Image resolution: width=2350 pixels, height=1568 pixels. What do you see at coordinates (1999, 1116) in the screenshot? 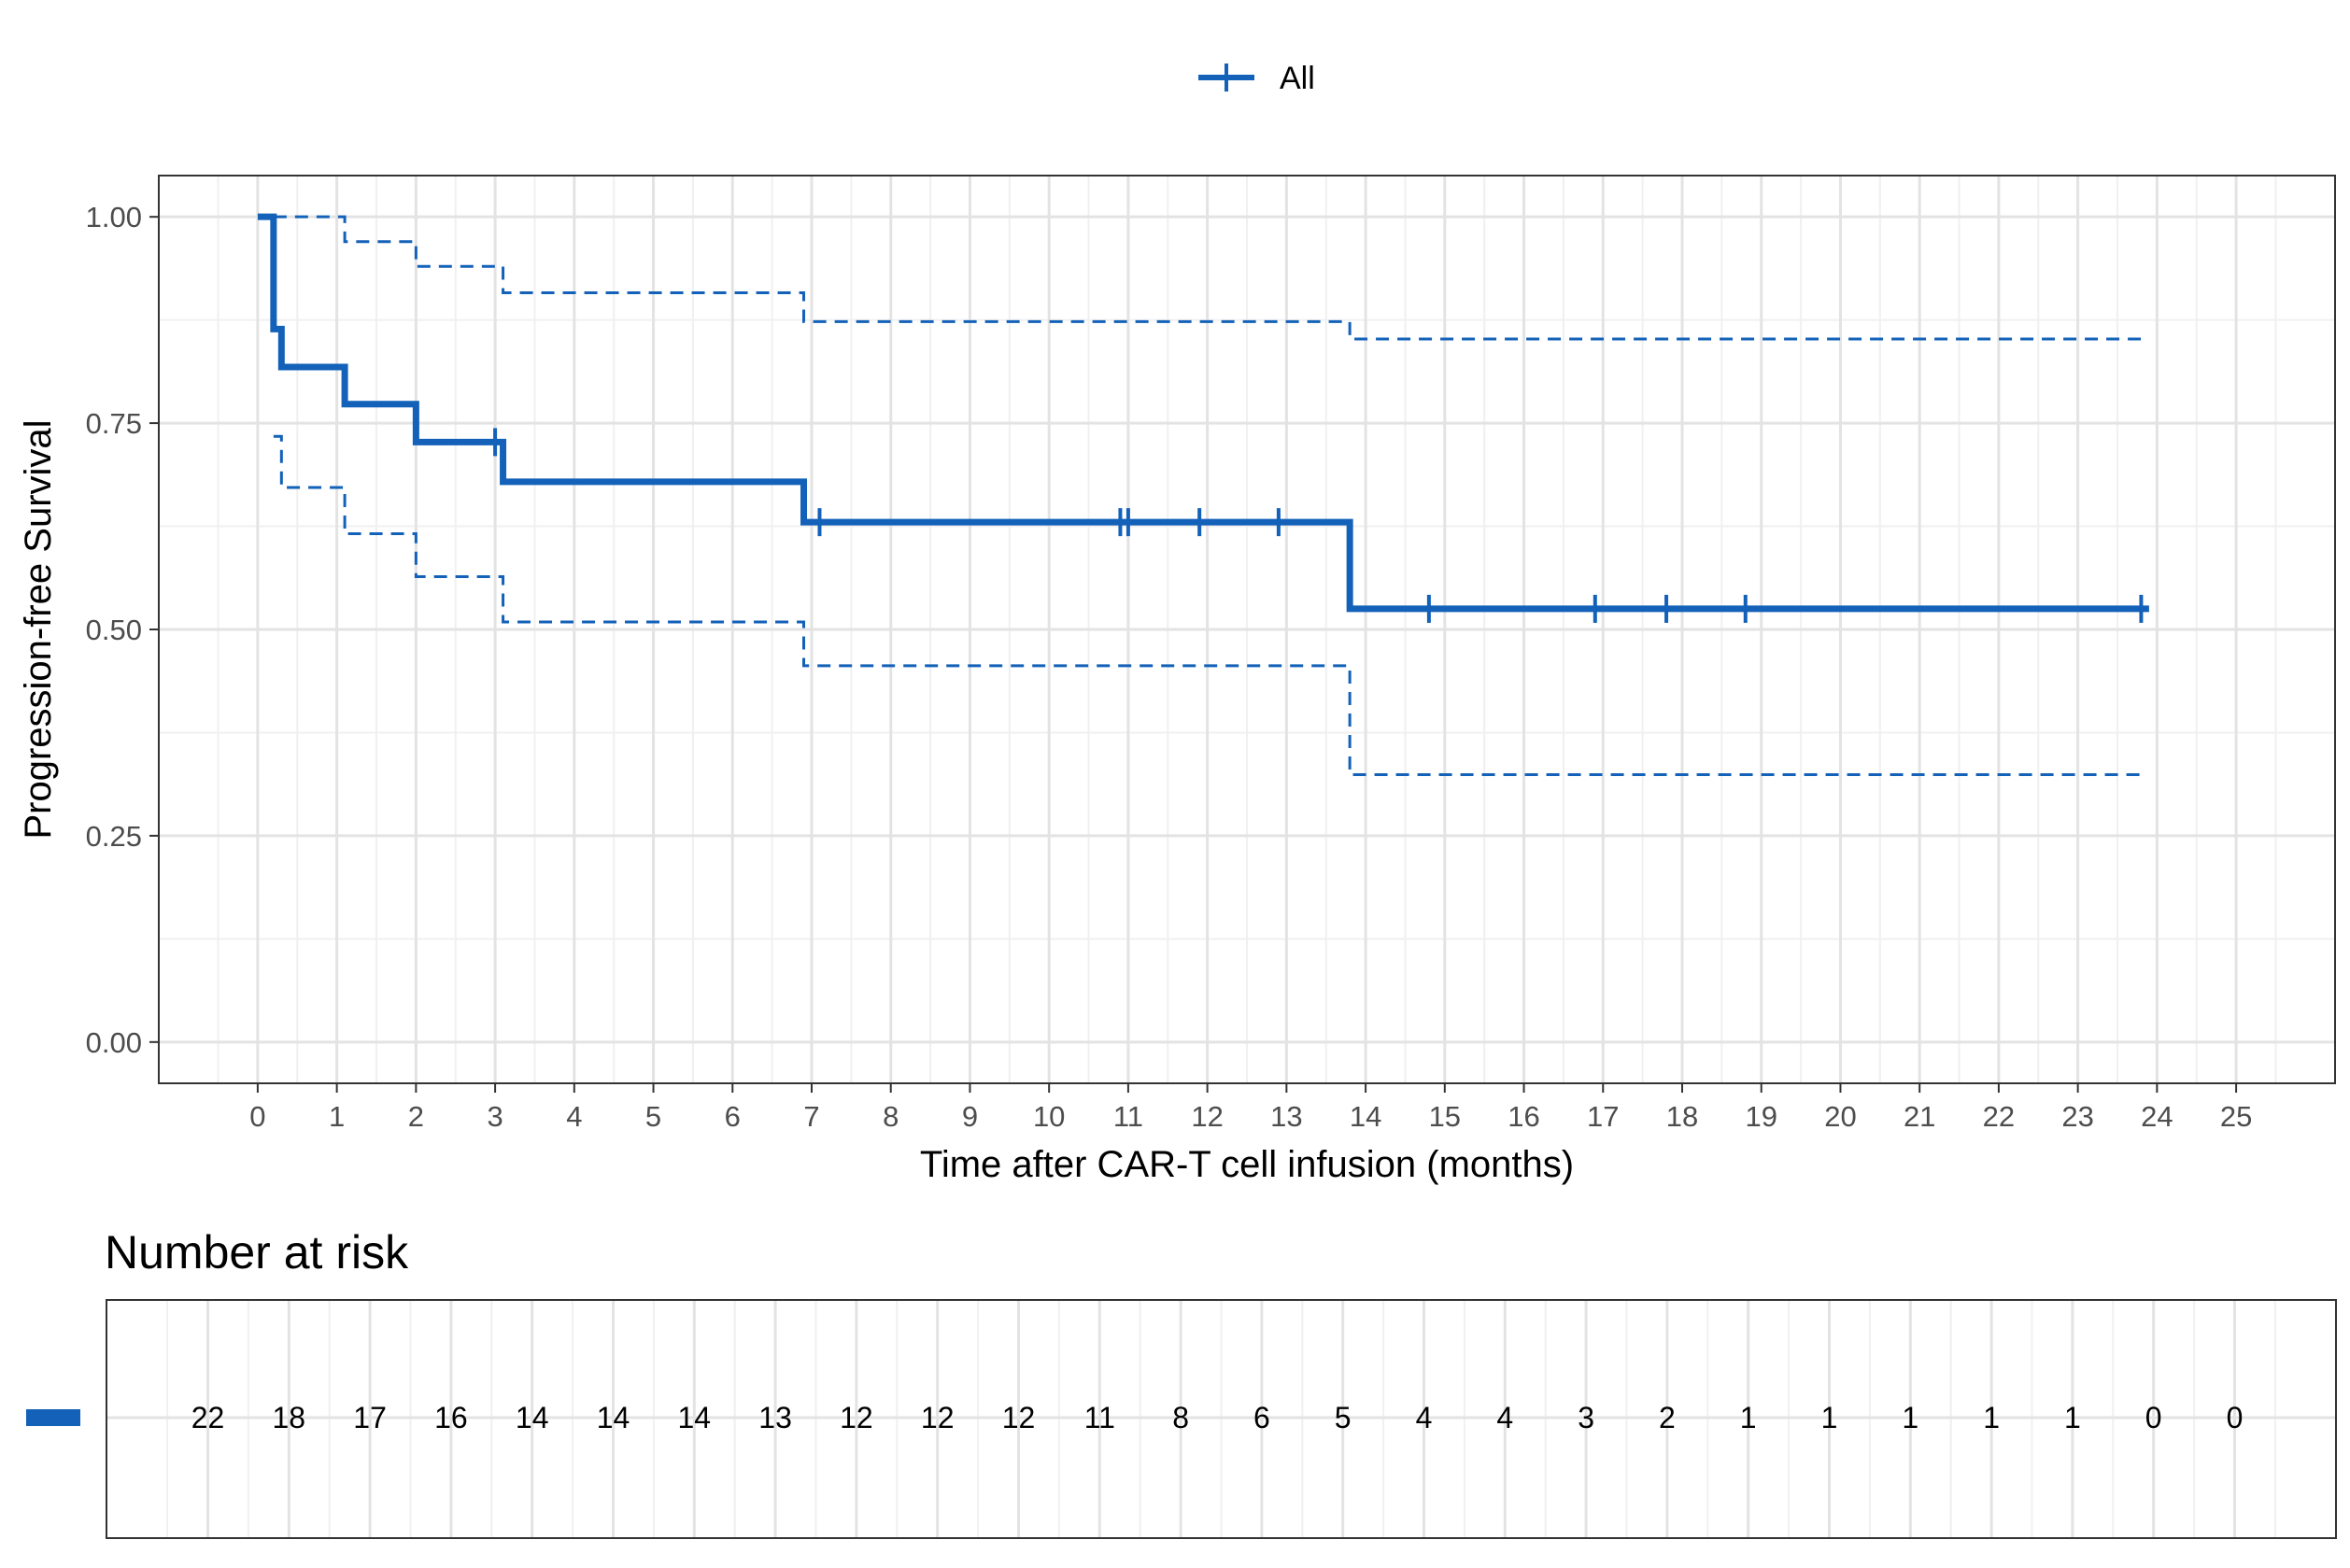
I see `x-tick-label: 22` at bounding box center [1999, 1116].